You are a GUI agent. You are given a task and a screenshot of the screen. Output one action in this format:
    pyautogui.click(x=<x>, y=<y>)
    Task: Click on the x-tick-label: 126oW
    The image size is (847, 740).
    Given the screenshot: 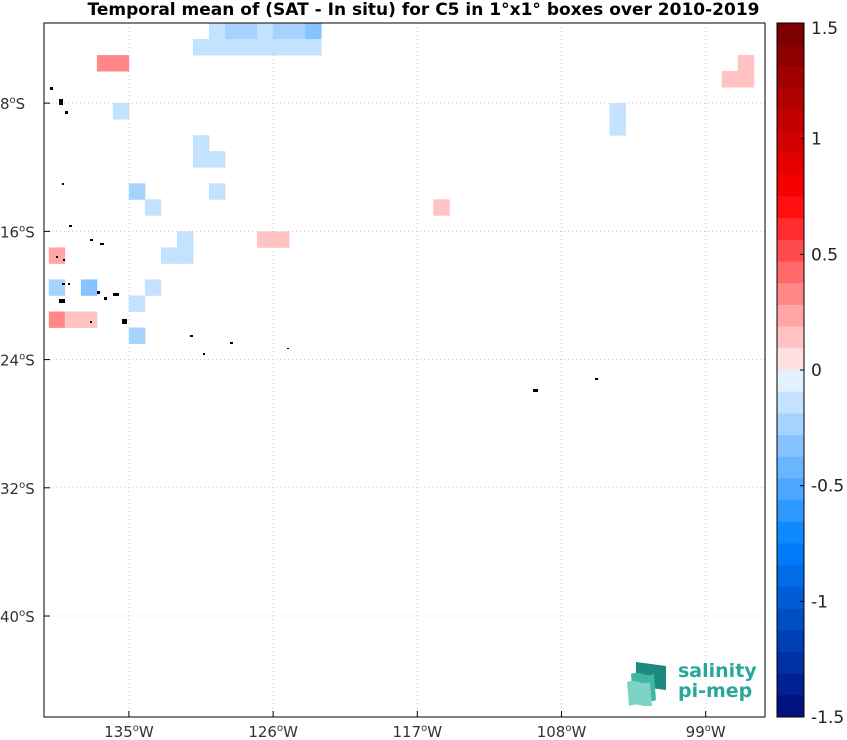 What is the action you would take?
    pyautogui.click(x=273, y=731)
    